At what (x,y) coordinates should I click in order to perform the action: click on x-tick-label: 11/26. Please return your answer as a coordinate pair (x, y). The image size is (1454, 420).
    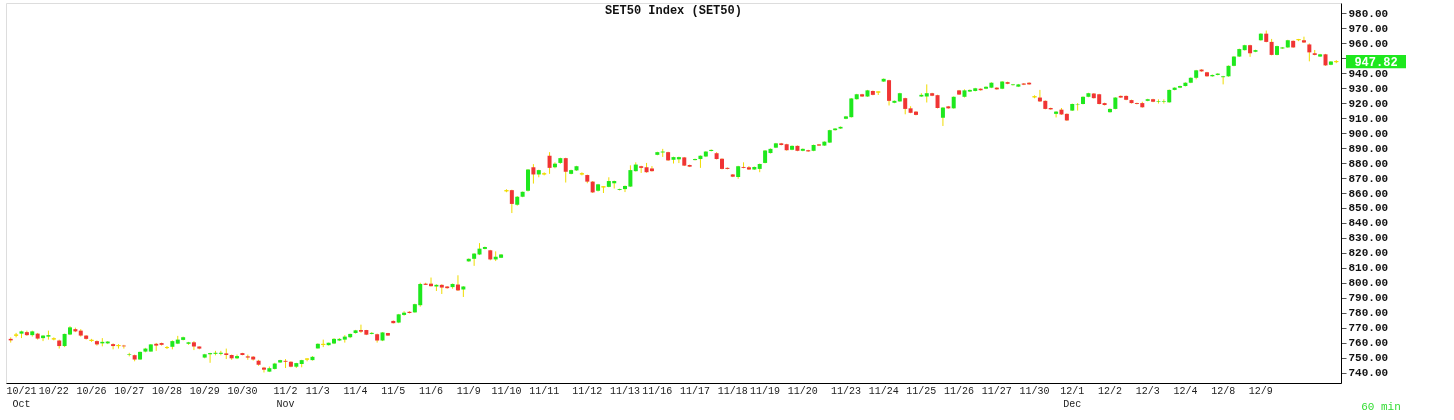
    Looking at the image, I should click on (959, 391).